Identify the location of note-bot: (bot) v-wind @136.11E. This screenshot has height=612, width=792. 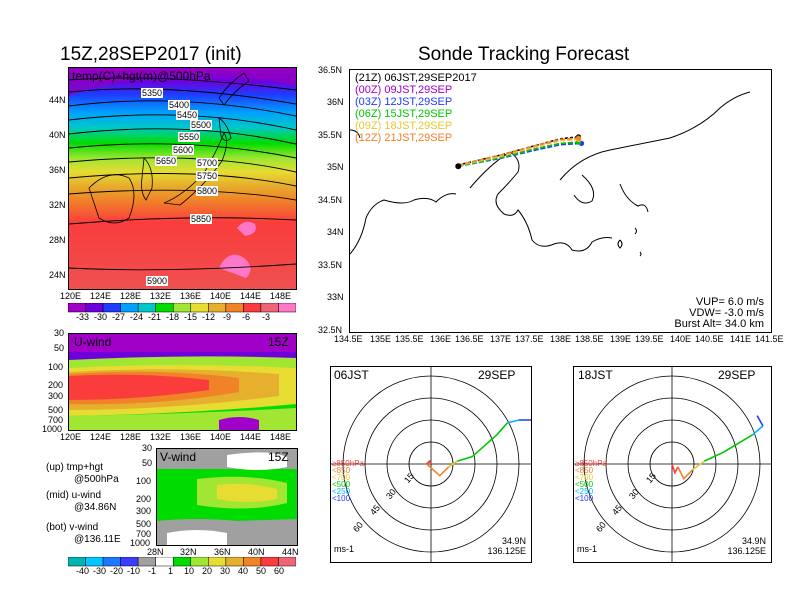
(83, 534).